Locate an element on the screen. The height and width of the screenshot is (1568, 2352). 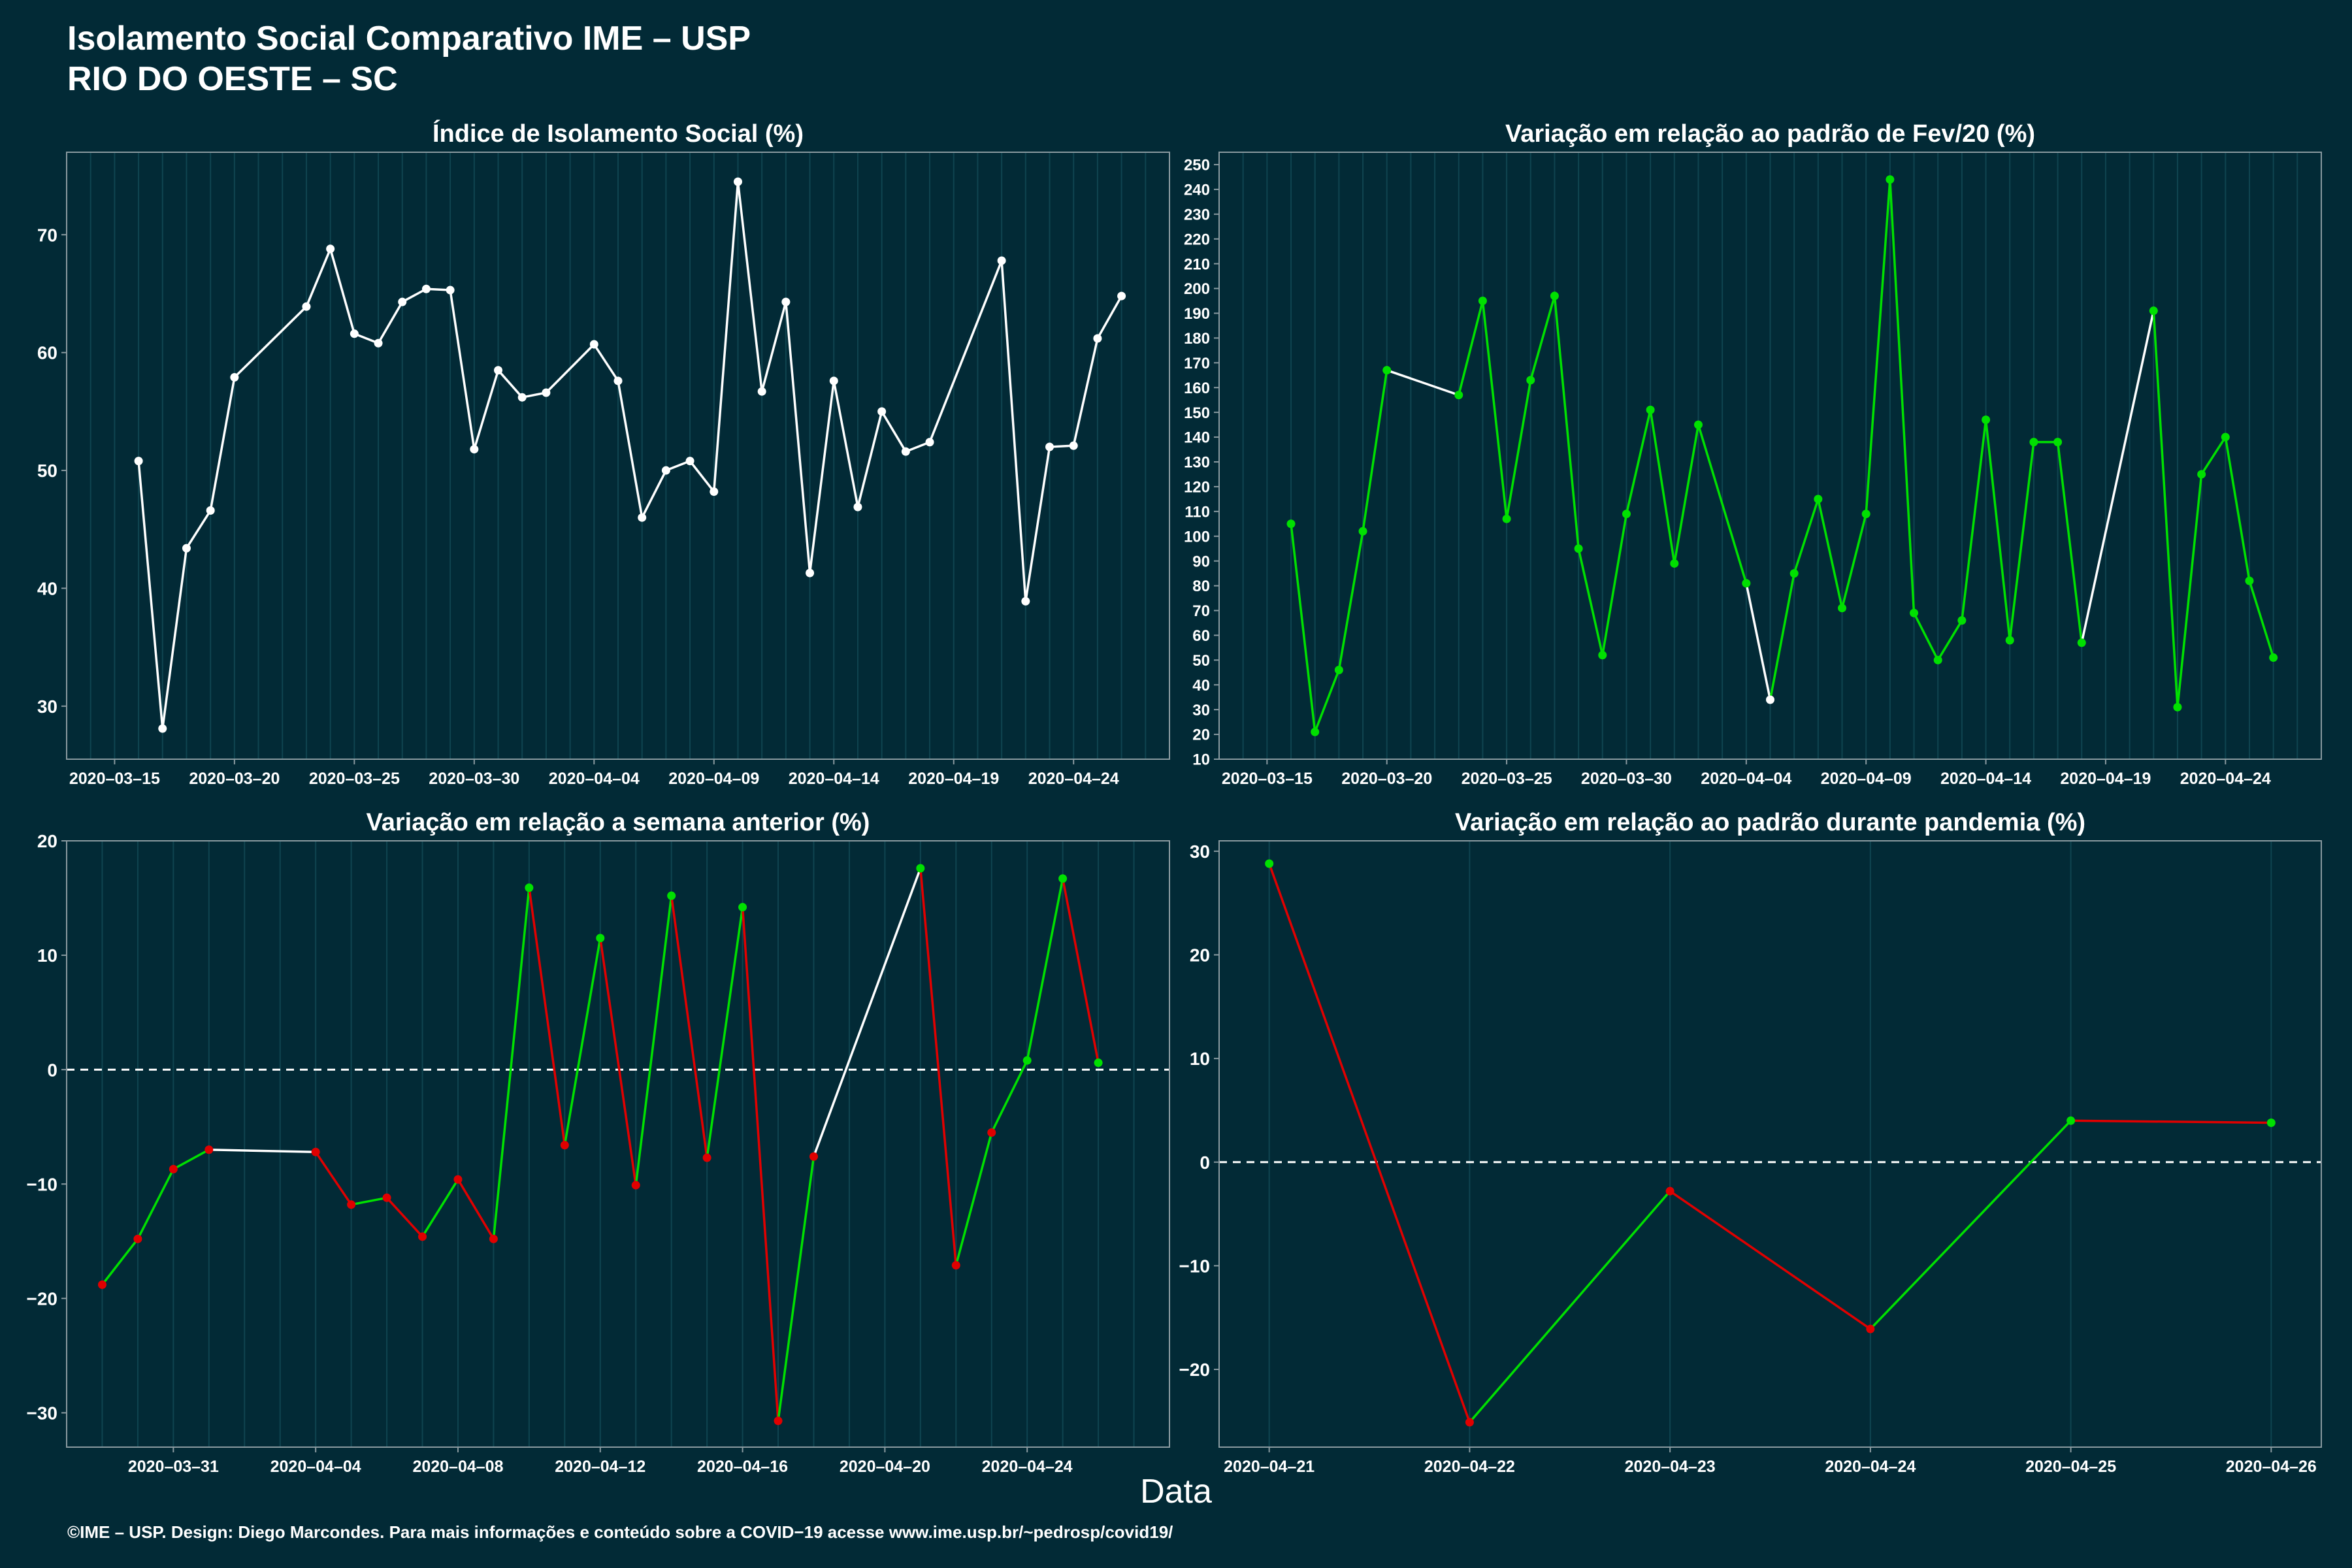
chart-title: Índice de Isolamento Social (%) is located at coordinates (618, 133).